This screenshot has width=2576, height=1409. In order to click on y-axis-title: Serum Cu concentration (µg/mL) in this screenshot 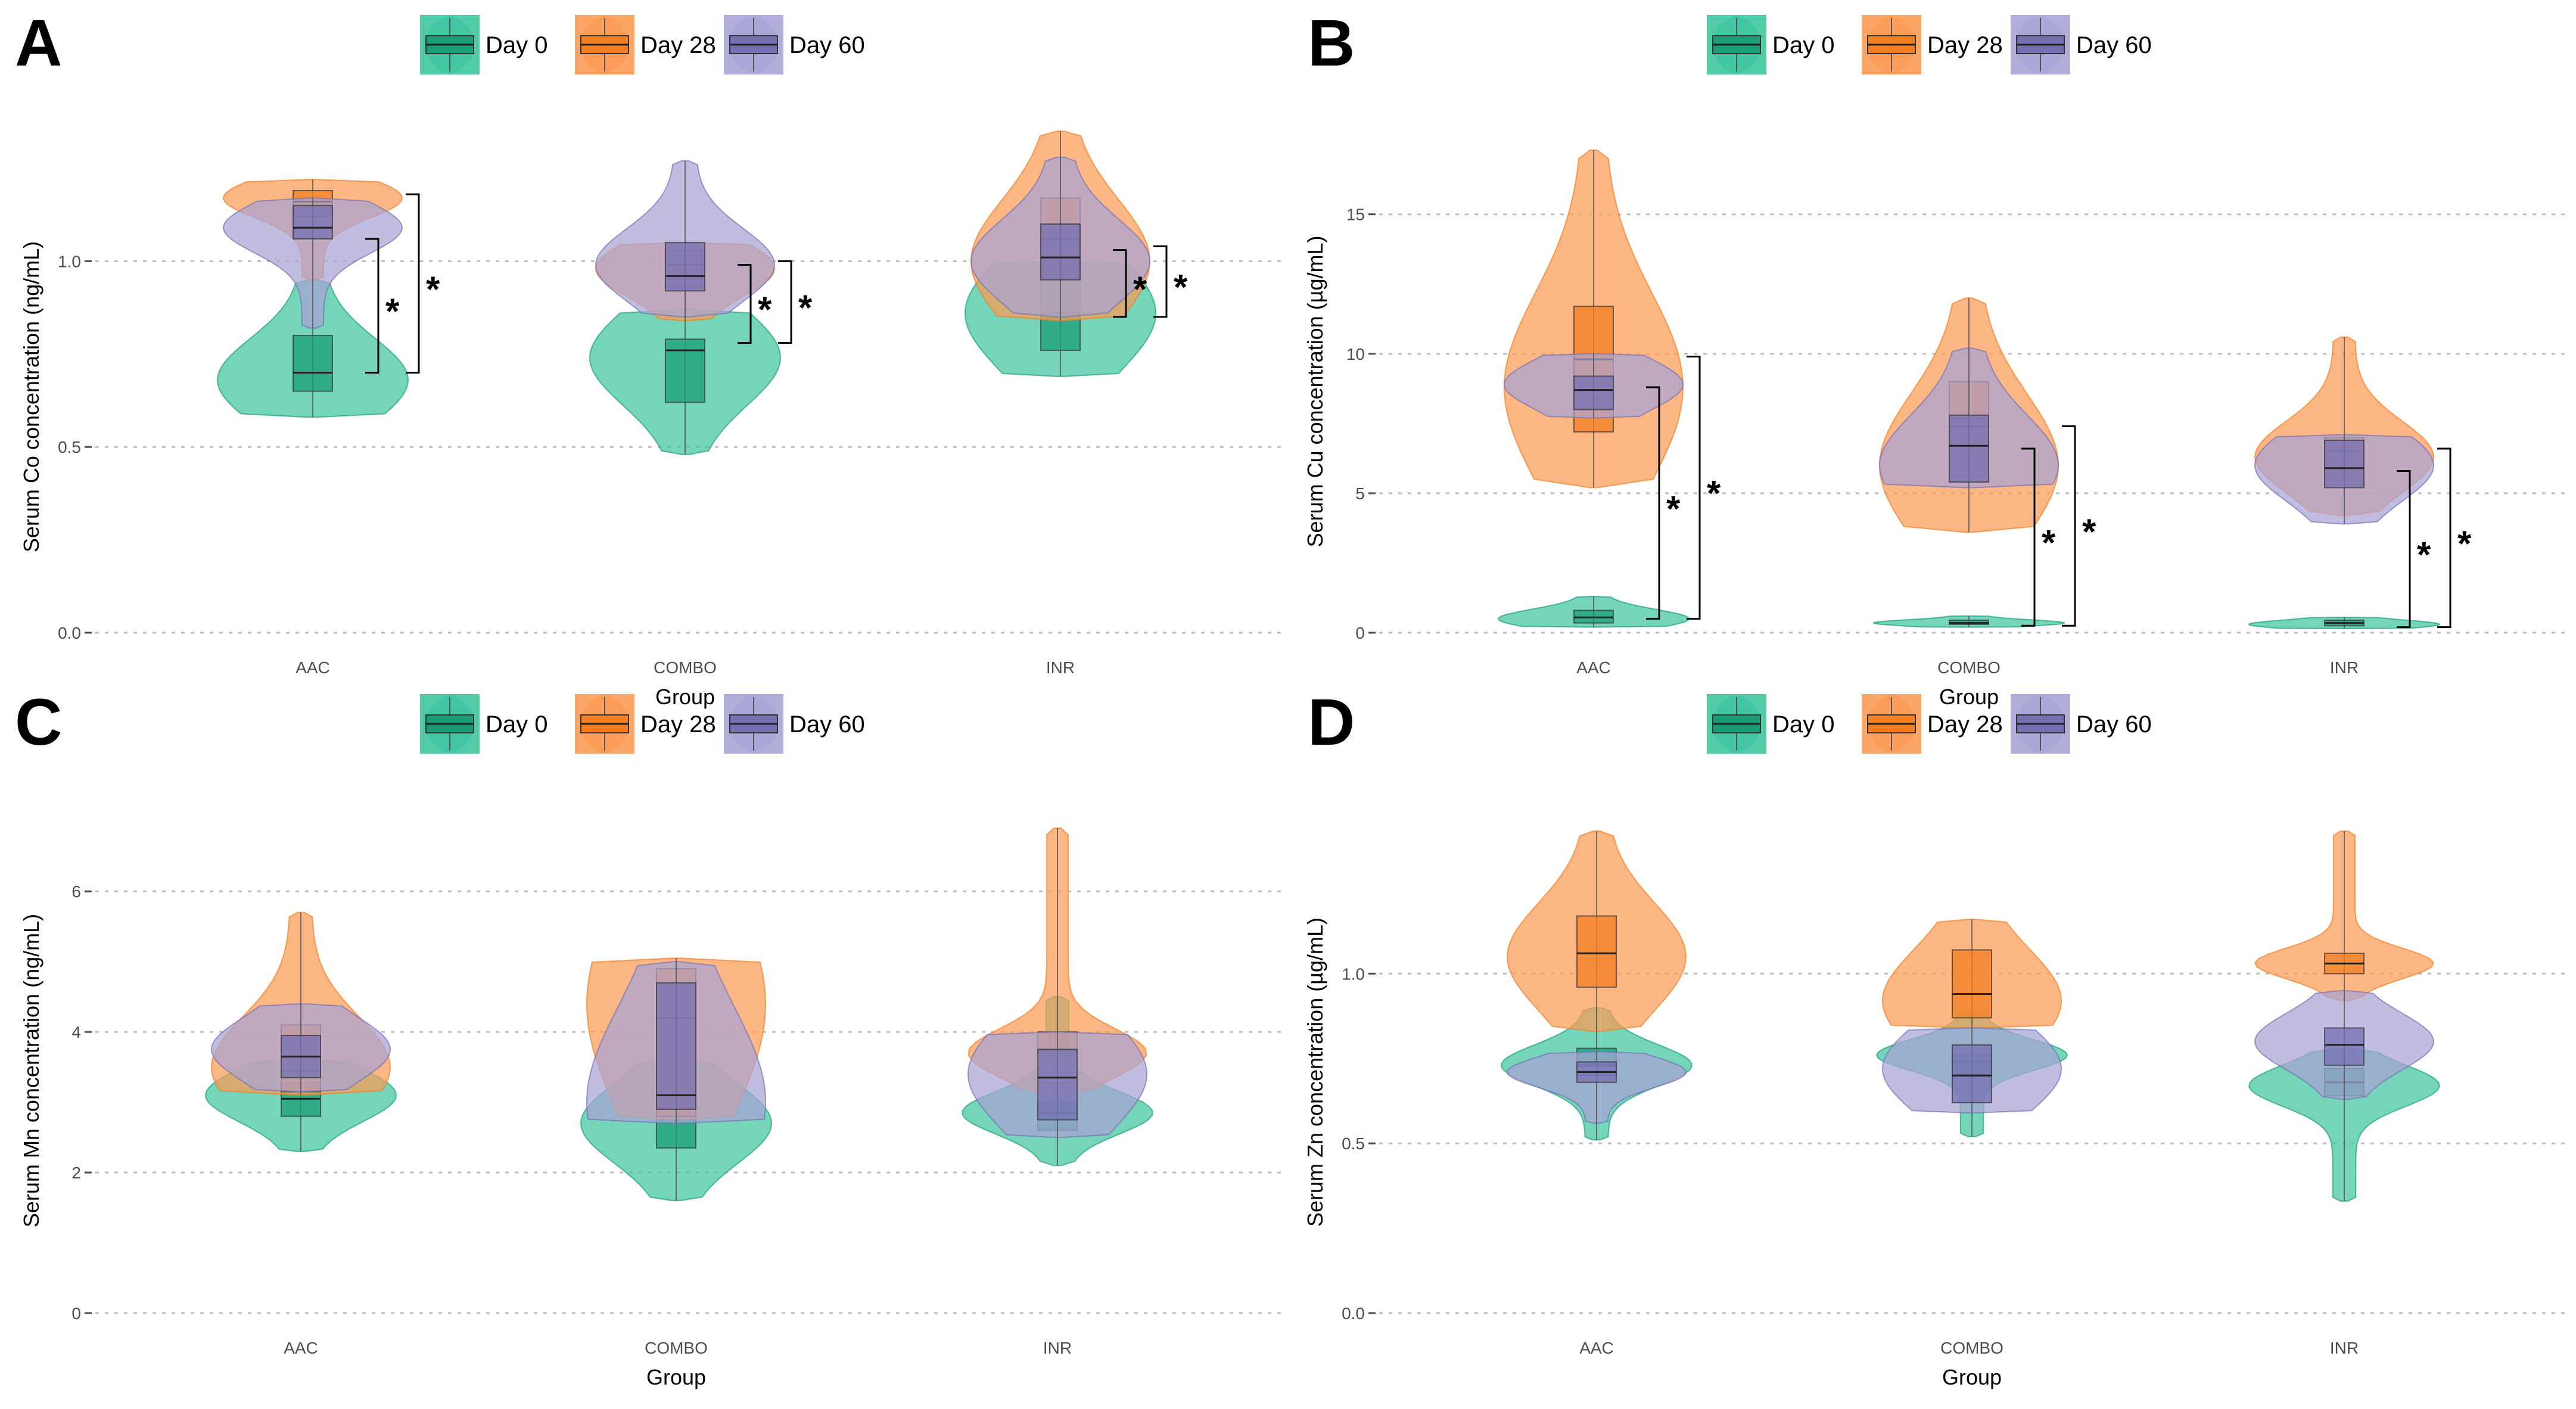, I will do `click(1315, 392)`.